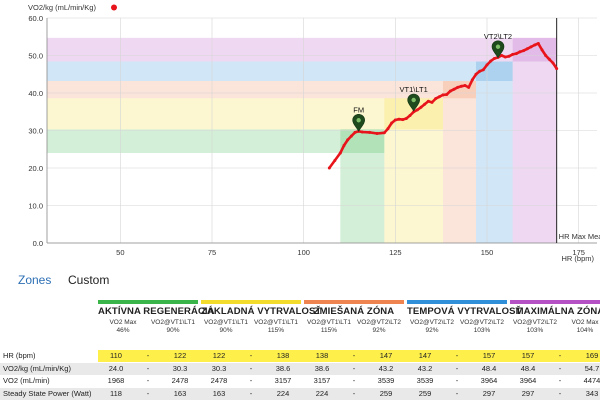 This screenshot has width=600, height=400. Describe the element at coordinates (283, 380) in the screenshot. I see `cell-to: 3157` at that location.